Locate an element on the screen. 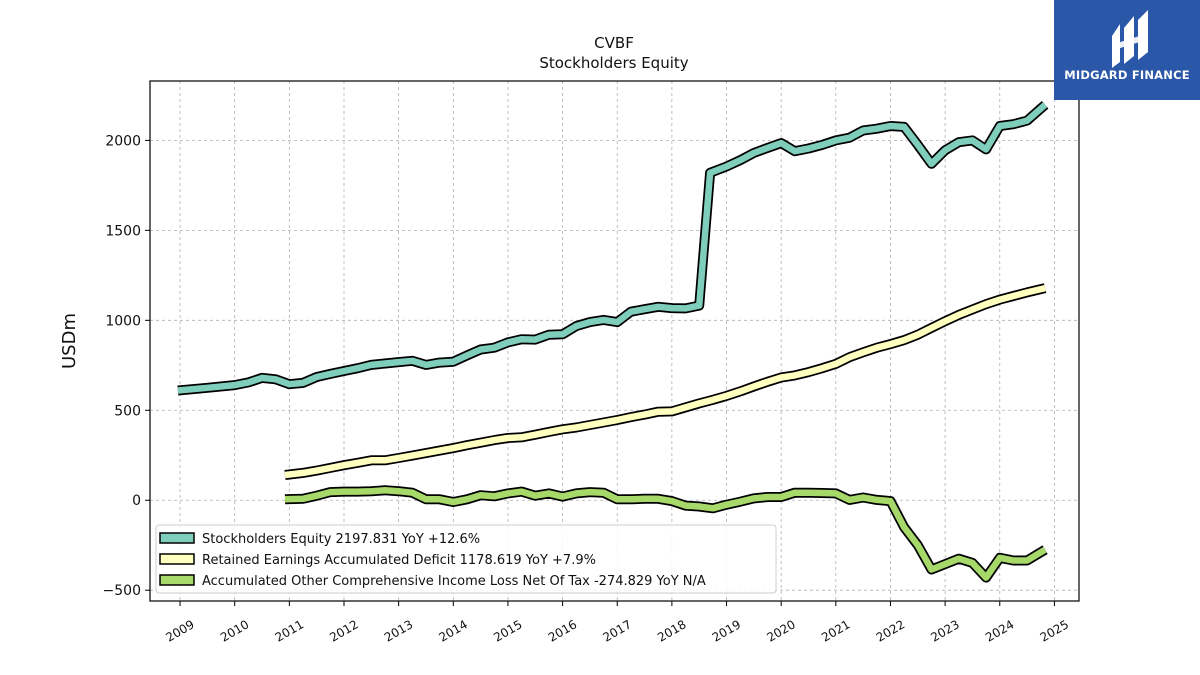  x-tick-label: 2025 is located at coordinates (1054, 630).